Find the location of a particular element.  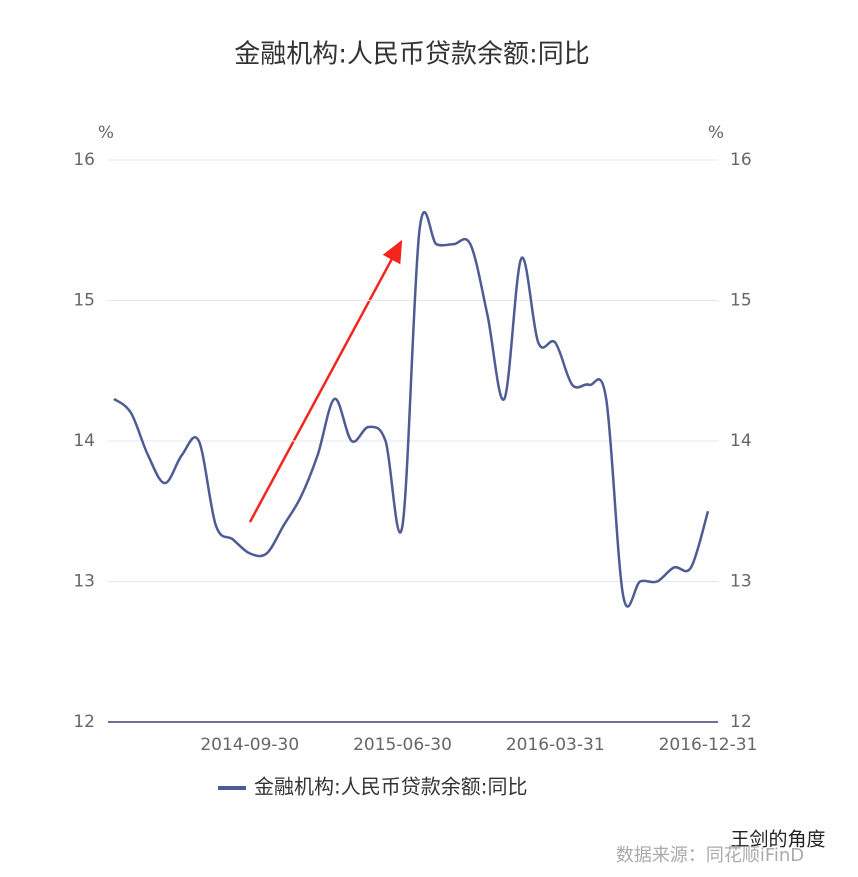

x-tick-label: 2016-03-31 is located at coordinates (555, 745).